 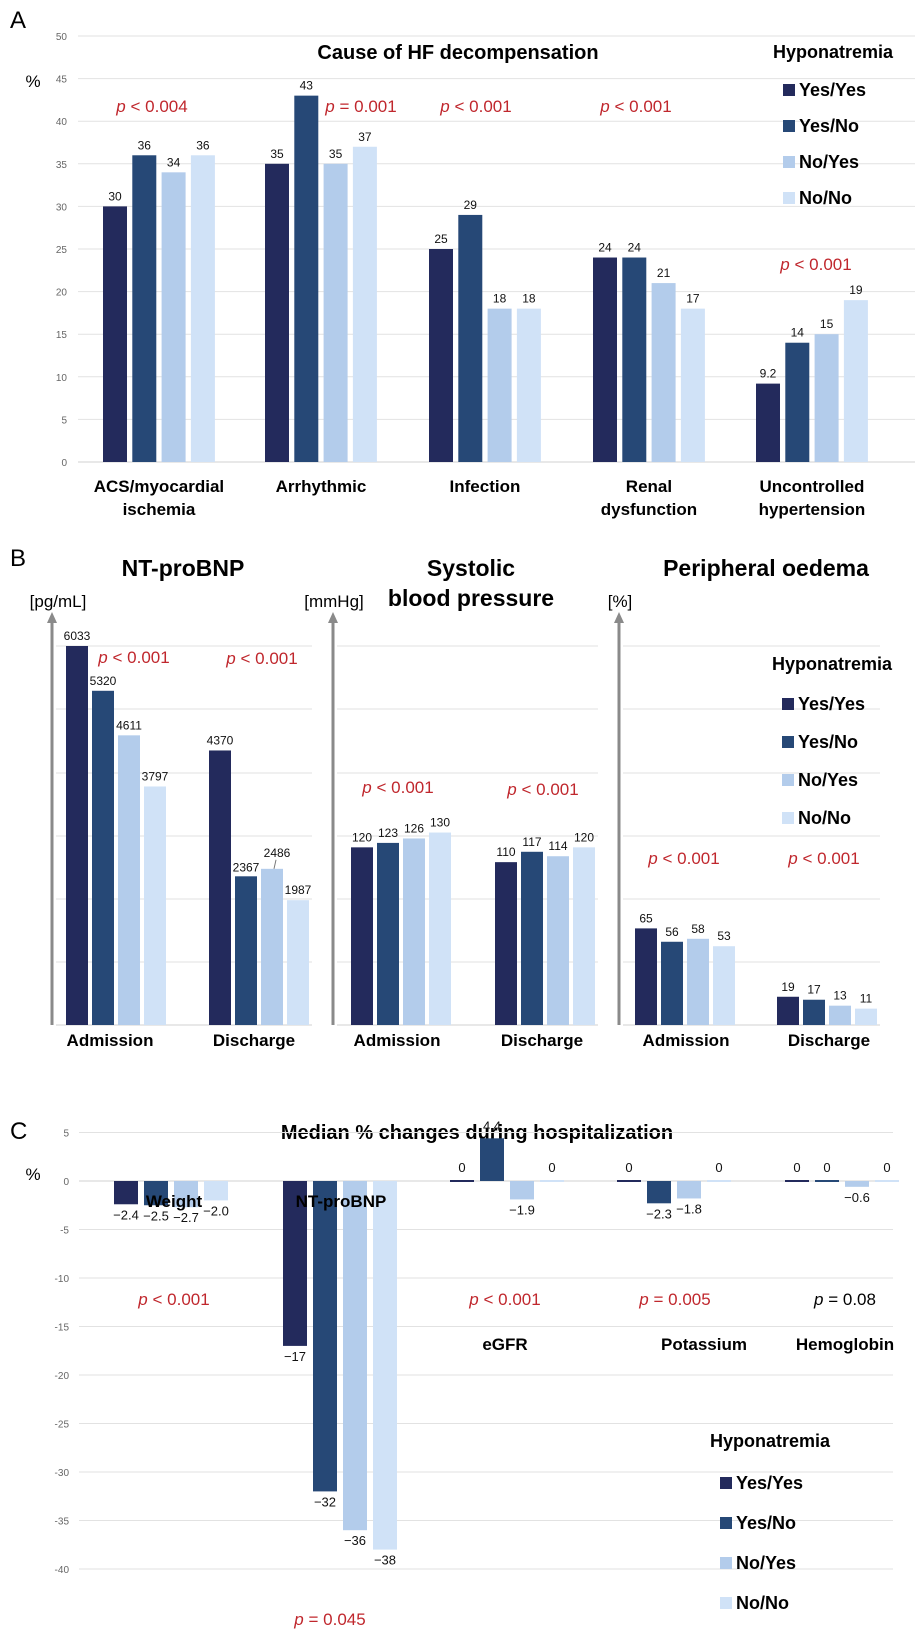 I want to click on b3-data-label: 53, so click(x=724, y=936).